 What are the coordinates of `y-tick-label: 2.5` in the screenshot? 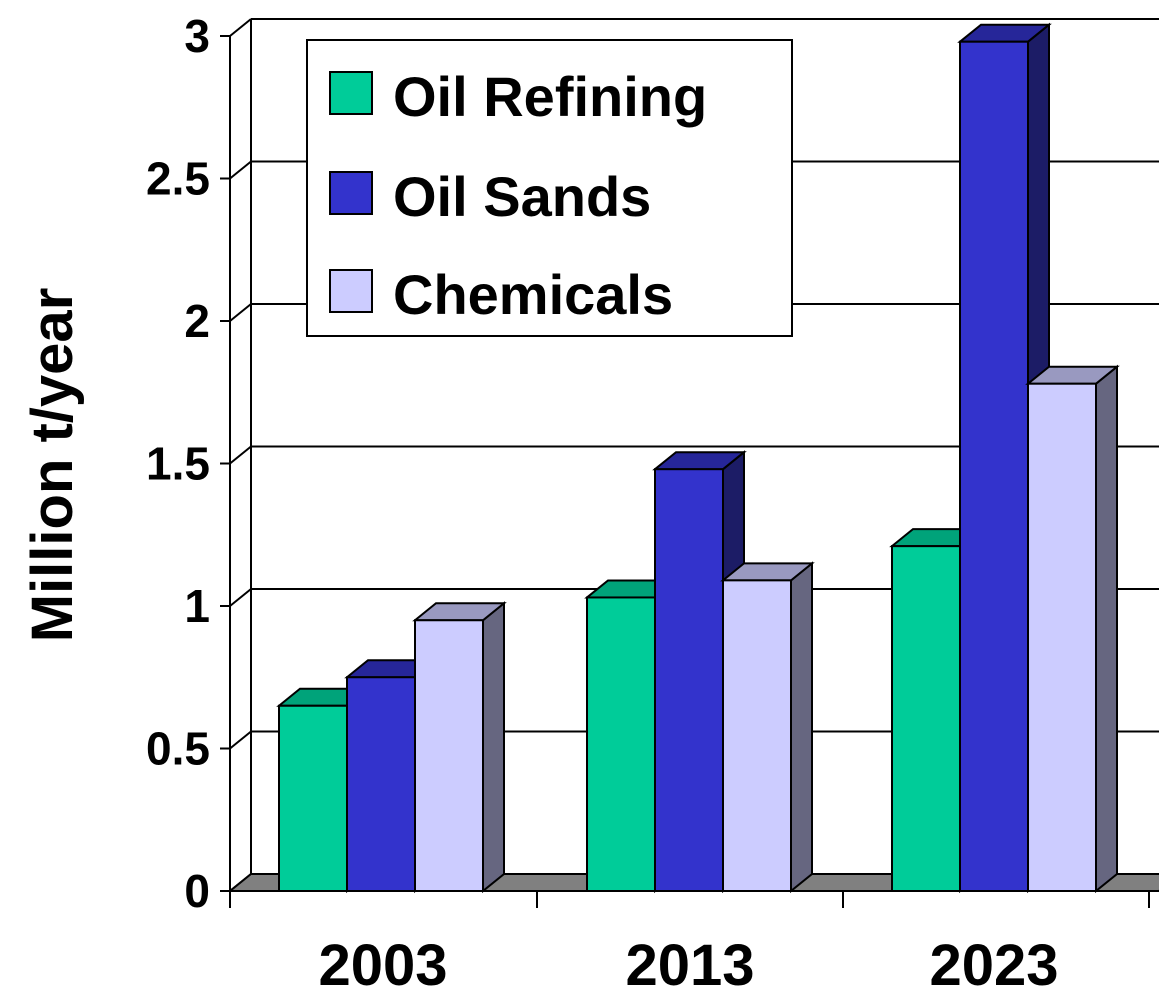 It's located at (178, 179).